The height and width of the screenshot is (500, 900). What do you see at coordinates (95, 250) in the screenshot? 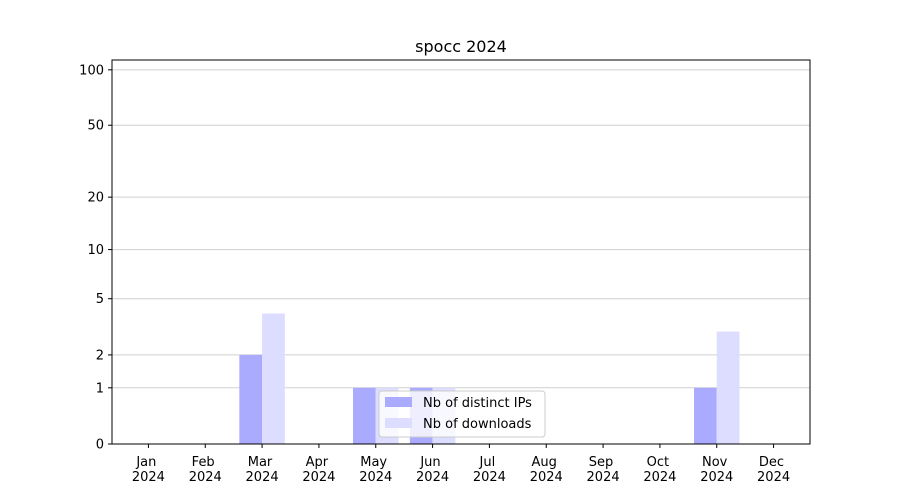
I see `y-tick-label: 10` at bounding box center [95, 250].